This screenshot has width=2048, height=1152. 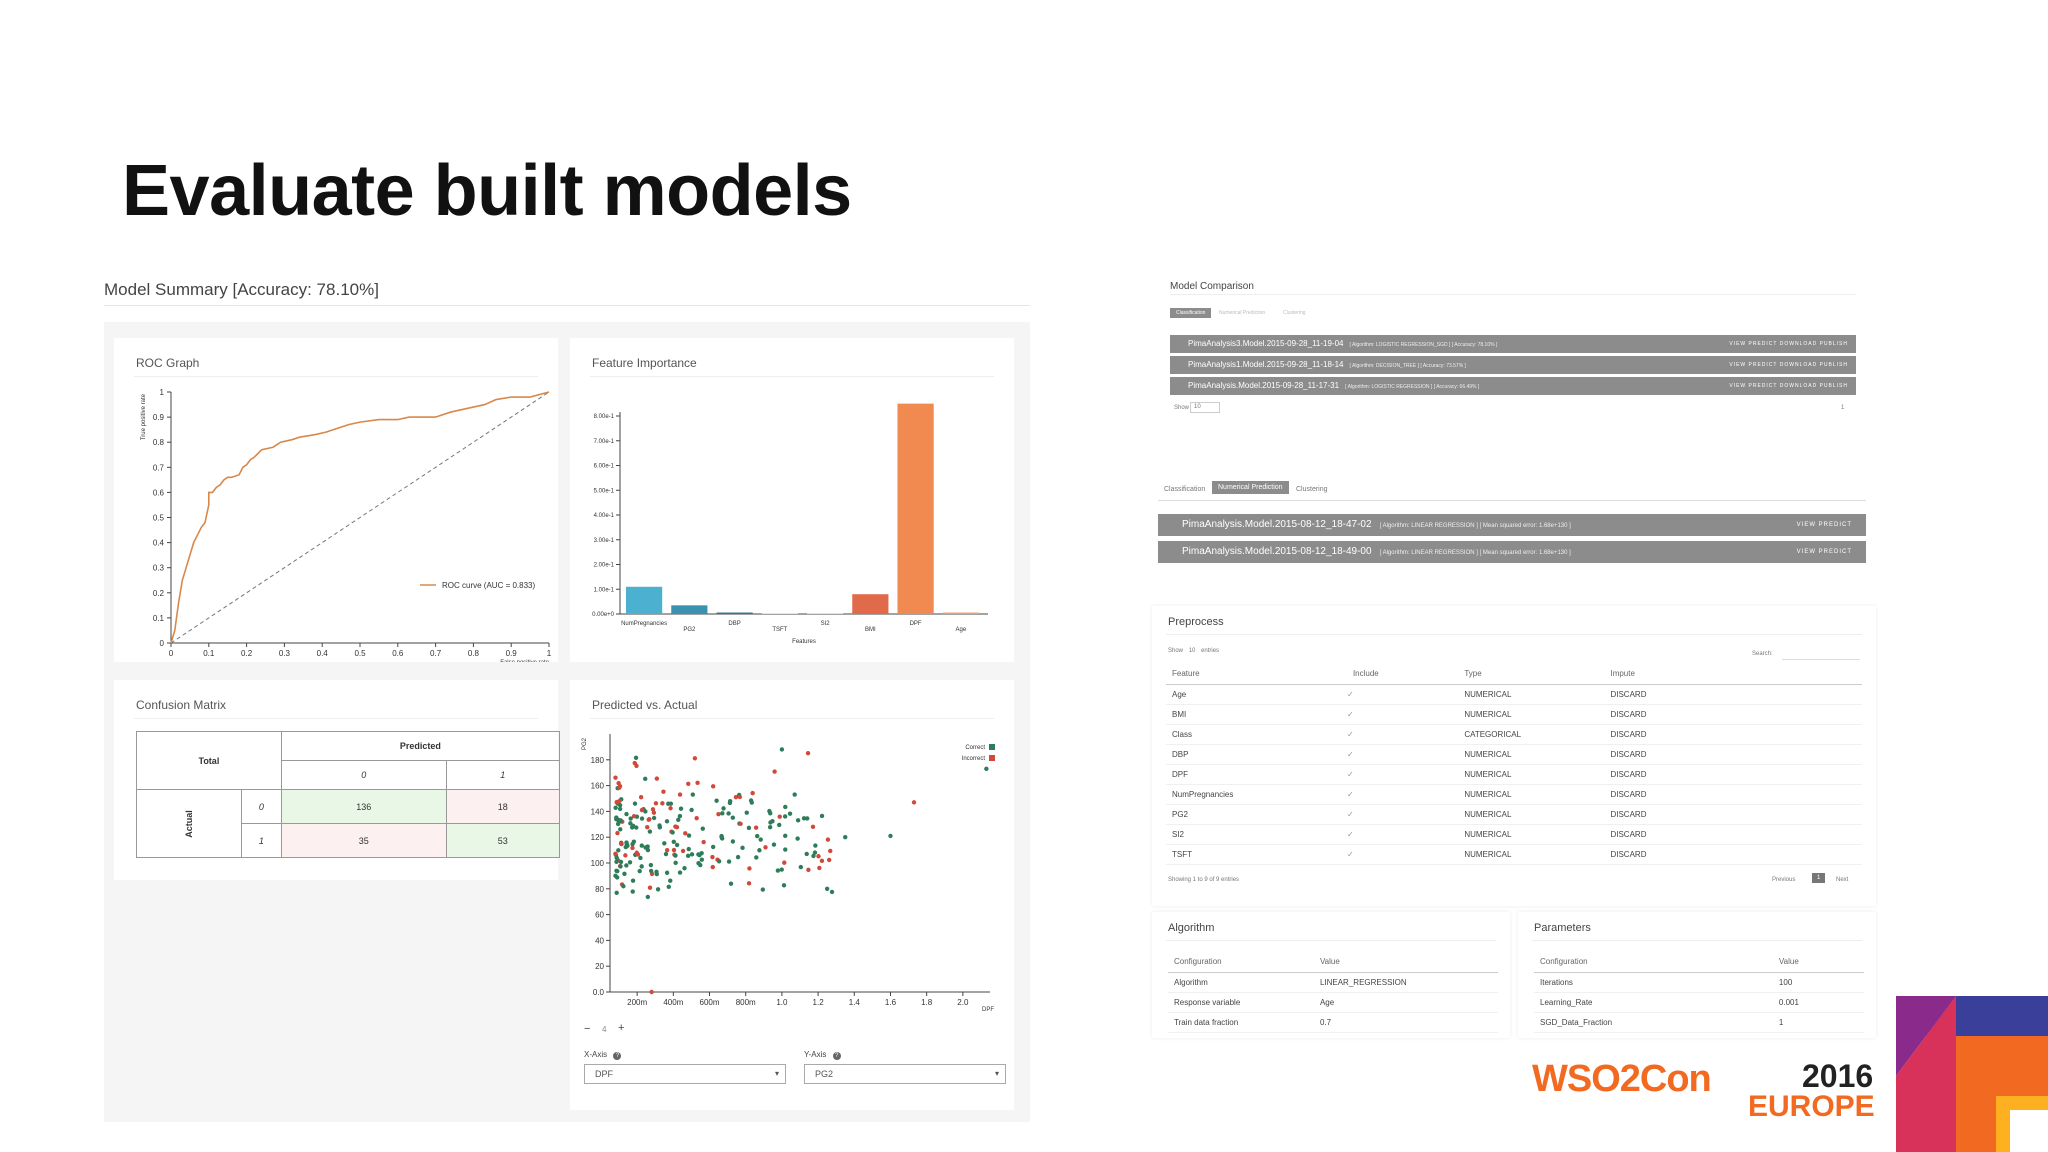 What do you see at coordinates (604, 516) in the screenshot?
I see `fi-y-tick-label: 4.00e-1` at bounding box center [604, 516].